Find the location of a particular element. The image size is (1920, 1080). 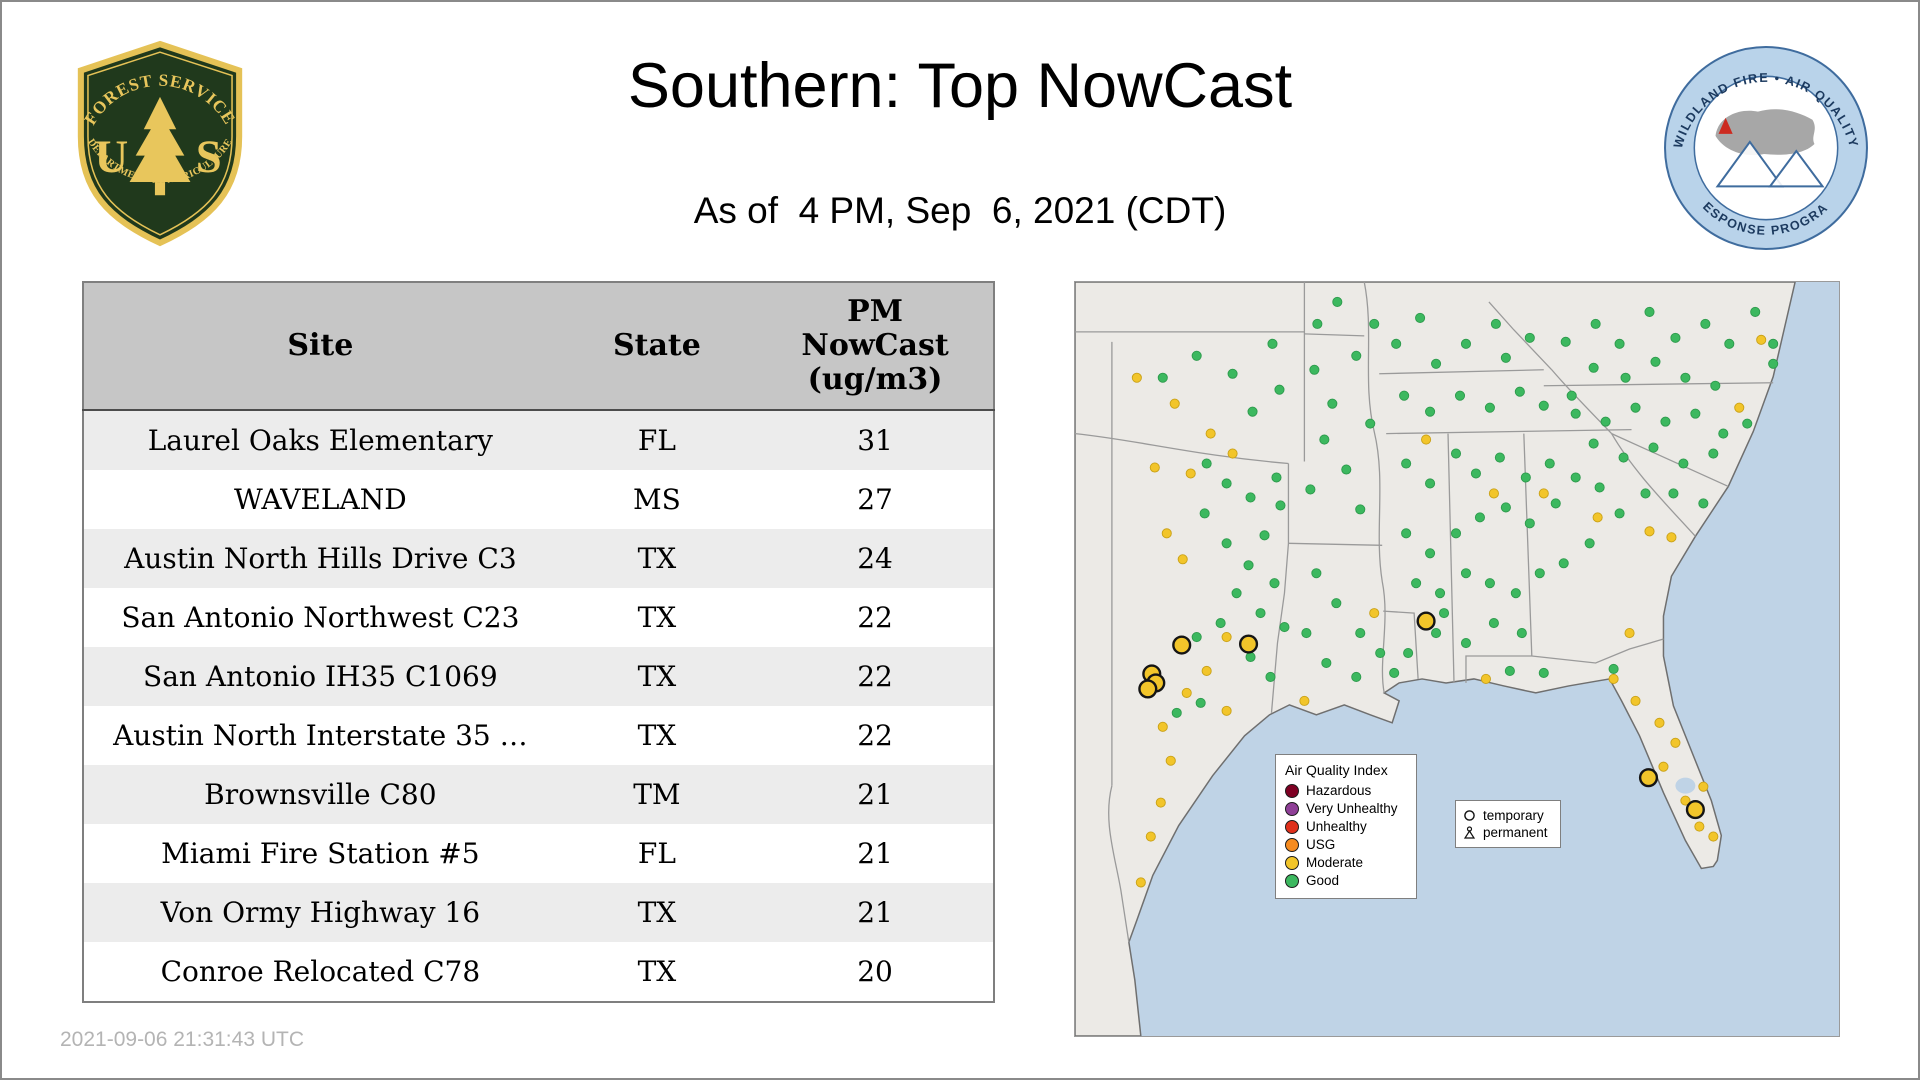

table-row: San Antonio Northwest C23 TX 22 is located at coordinates (538, 617).